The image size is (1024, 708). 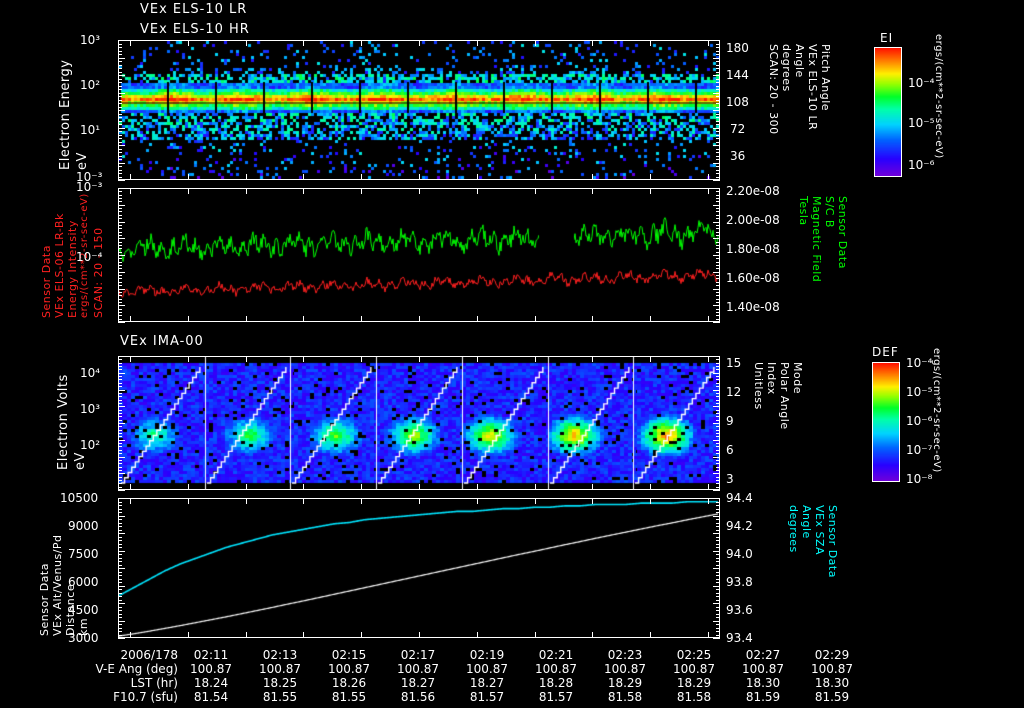 I want to click on colorbar1-gradient, so click(x=888, y=112).